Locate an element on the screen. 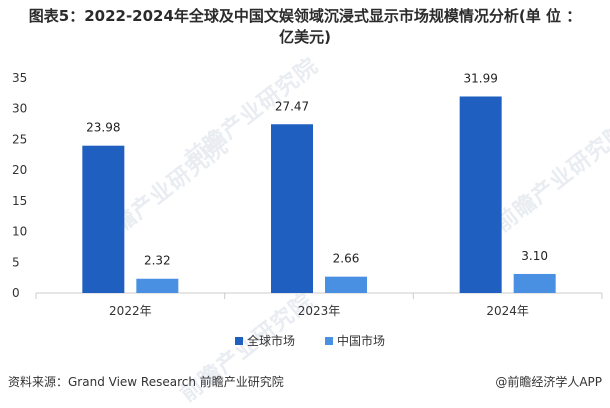 The width and height of the screenshot is (610, 408). y-tick-label: 25 is located at coordinates (19, 139).